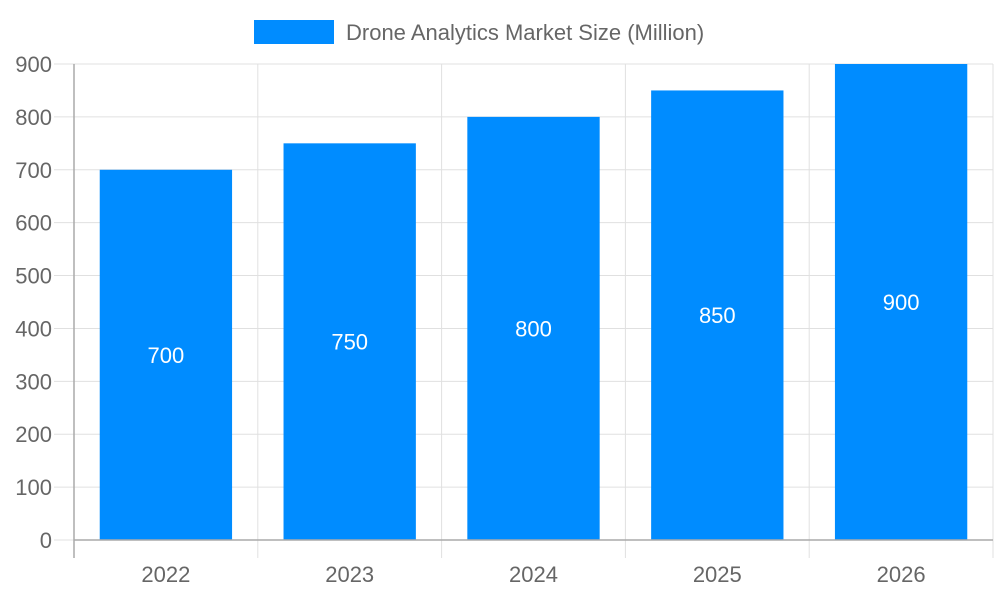 The width and height of the screenshot is (1000, 605). What do you see at coordinates (33, 328) in the screenshot?
I see `y-tick-label: 400` at bounding box center [33, 328].